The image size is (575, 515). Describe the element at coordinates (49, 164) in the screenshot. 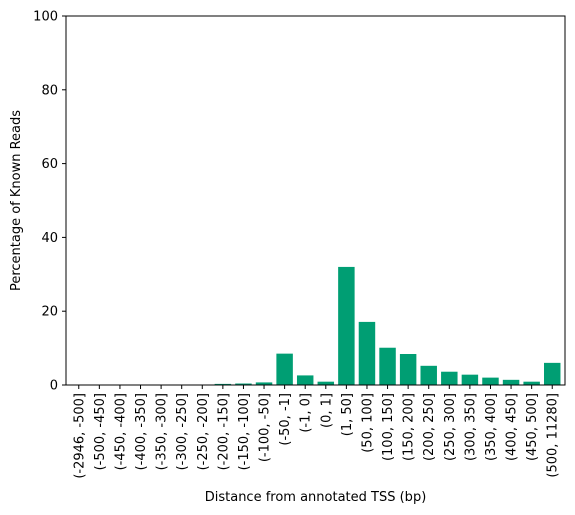

I see `y-tick-label: 60` at that location.